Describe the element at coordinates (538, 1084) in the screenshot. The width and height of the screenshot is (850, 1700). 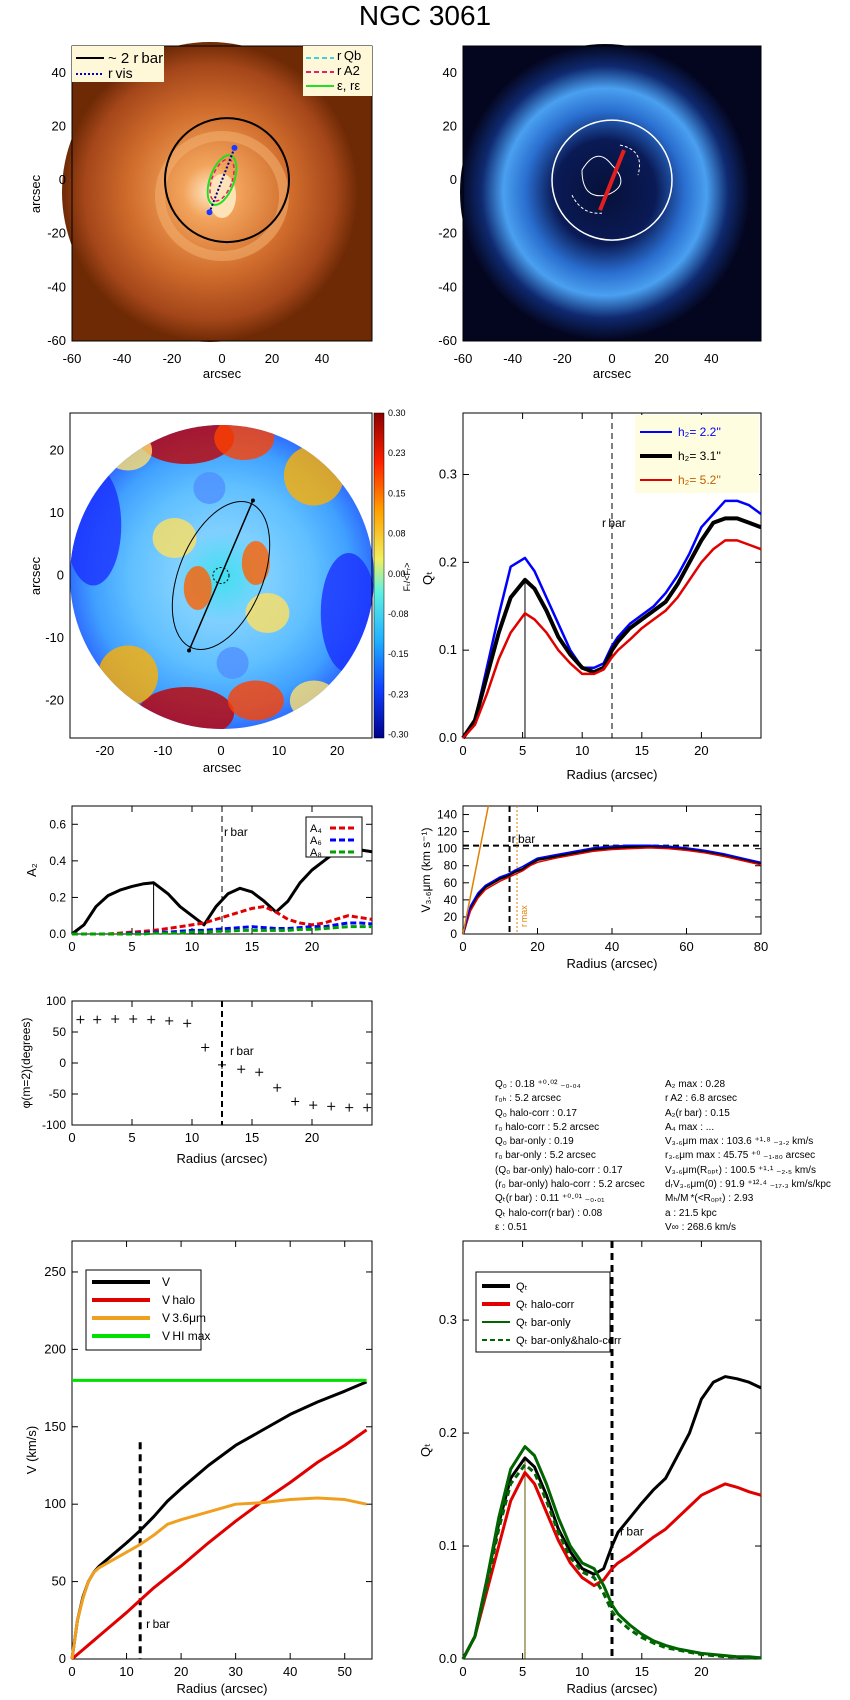
I see `parameter-line: Q₀ : 0.18 ⁺⁰·⁰² ₋₀.₀₄` at that location.